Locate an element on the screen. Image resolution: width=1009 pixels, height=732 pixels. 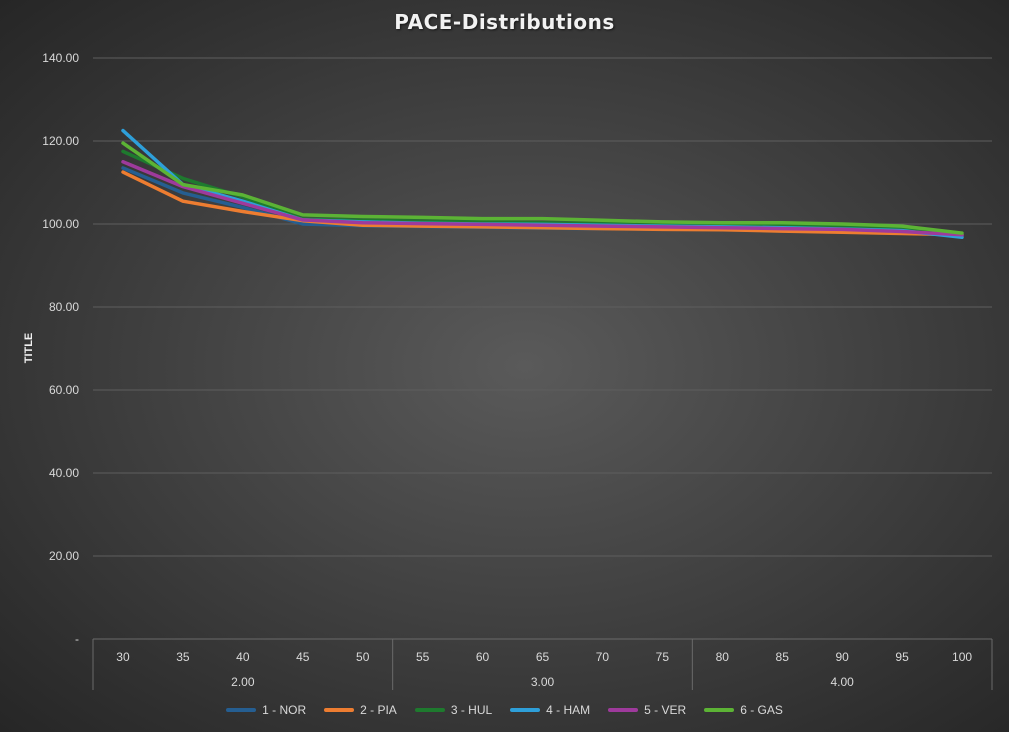
x-tick-label: 35 is located at coordinates (183, 657).